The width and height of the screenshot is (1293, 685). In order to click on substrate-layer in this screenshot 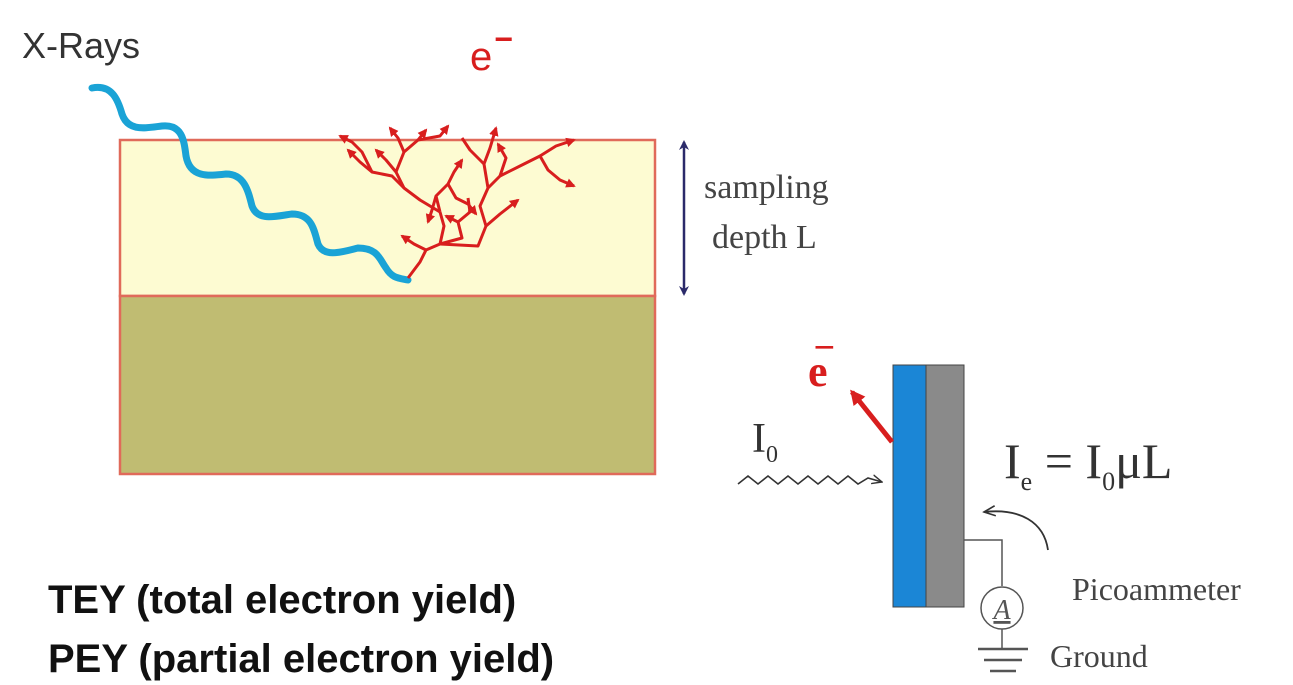, I will do `click(387, 385)`.